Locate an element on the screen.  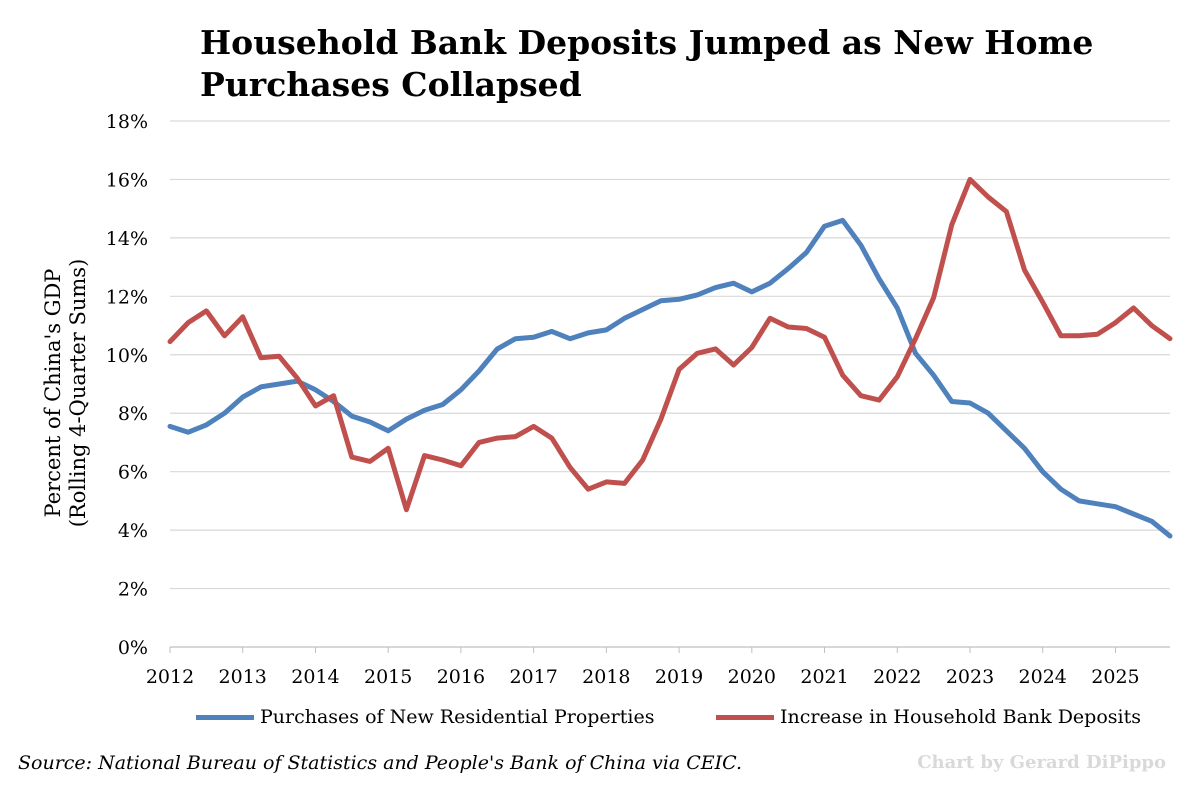
y-tick-label: 14% is located at coordinates (127, 239).